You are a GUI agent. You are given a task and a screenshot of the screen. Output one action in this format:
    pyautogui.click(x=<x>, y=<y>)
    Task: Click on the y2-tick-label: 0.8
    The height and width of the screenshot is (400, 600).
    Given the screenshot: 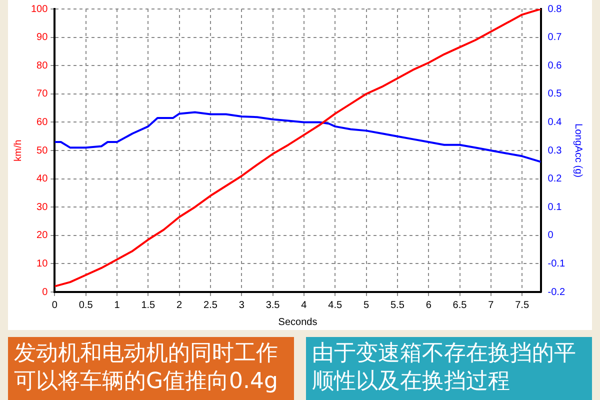 What is the action you would take?
    pyautogui.click(x=555, y=9)
    